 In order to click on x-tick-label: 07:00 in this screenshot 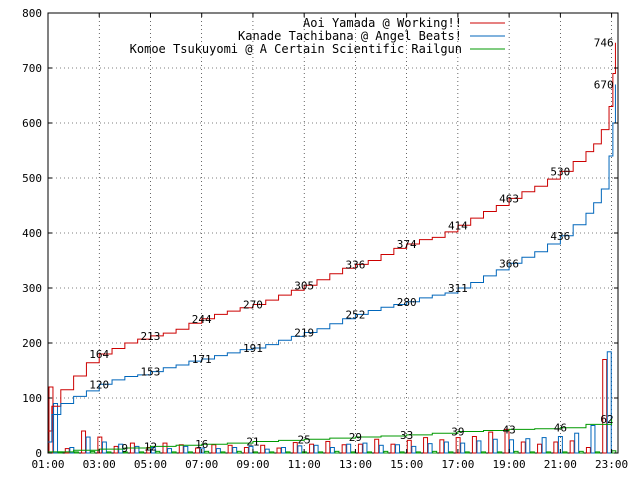, I will do `click(201, 464)`.